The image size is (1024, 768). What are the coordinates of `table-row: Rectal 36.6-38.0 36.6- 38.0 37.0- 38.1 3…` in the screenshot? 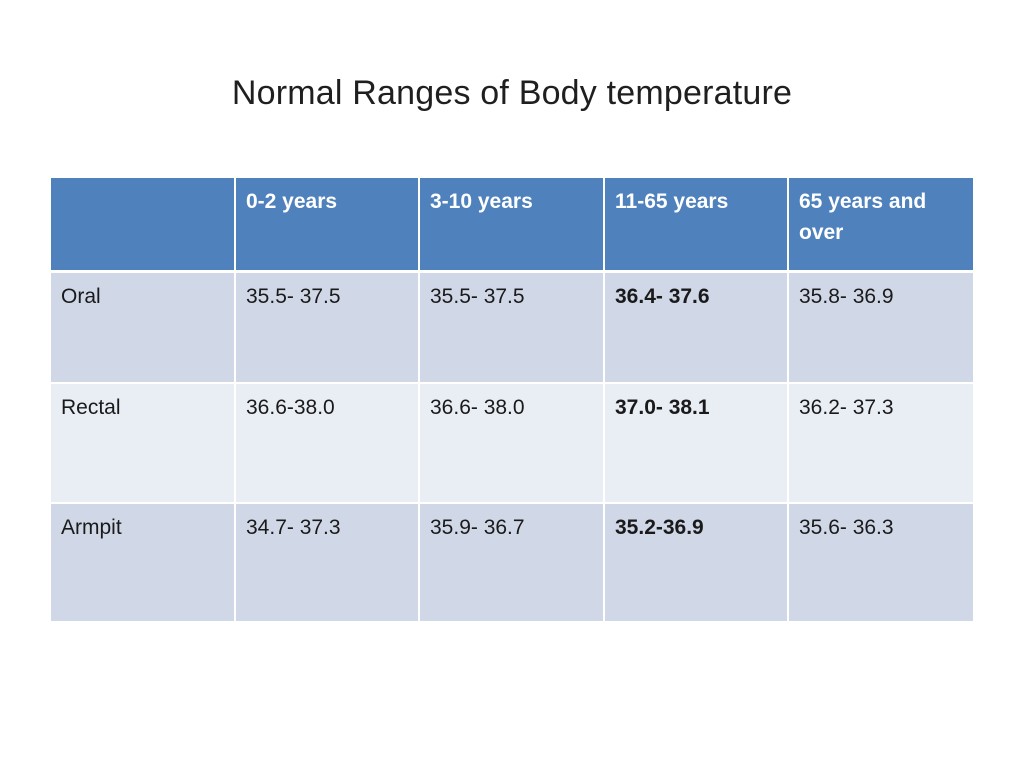 It's located at (512, 443).